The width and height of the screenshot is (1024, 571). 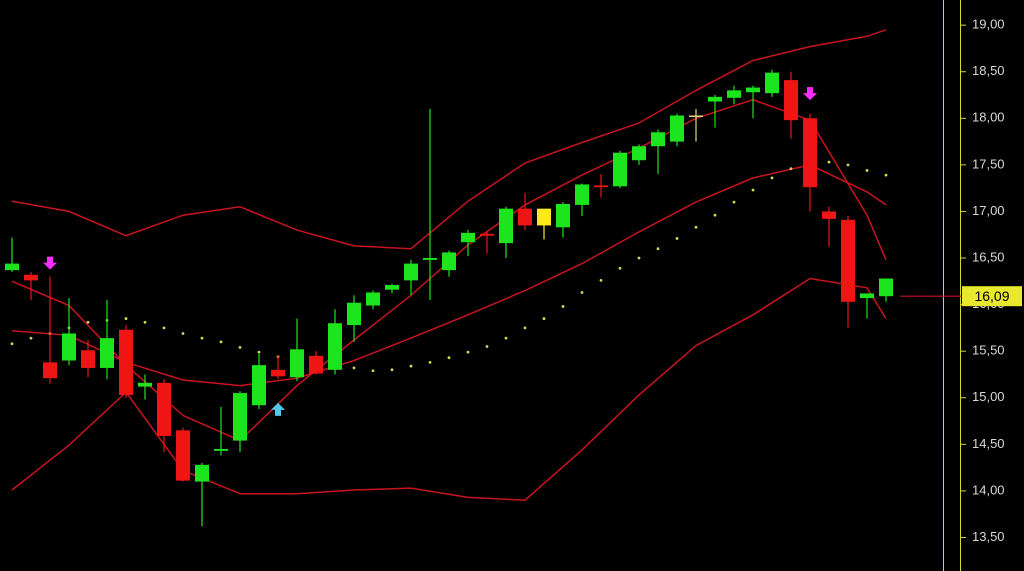 What do you see at coordinates (988, 489) in the screenshot?
I see `y-tick-label: 14,00` at bounding box center [988, 489].